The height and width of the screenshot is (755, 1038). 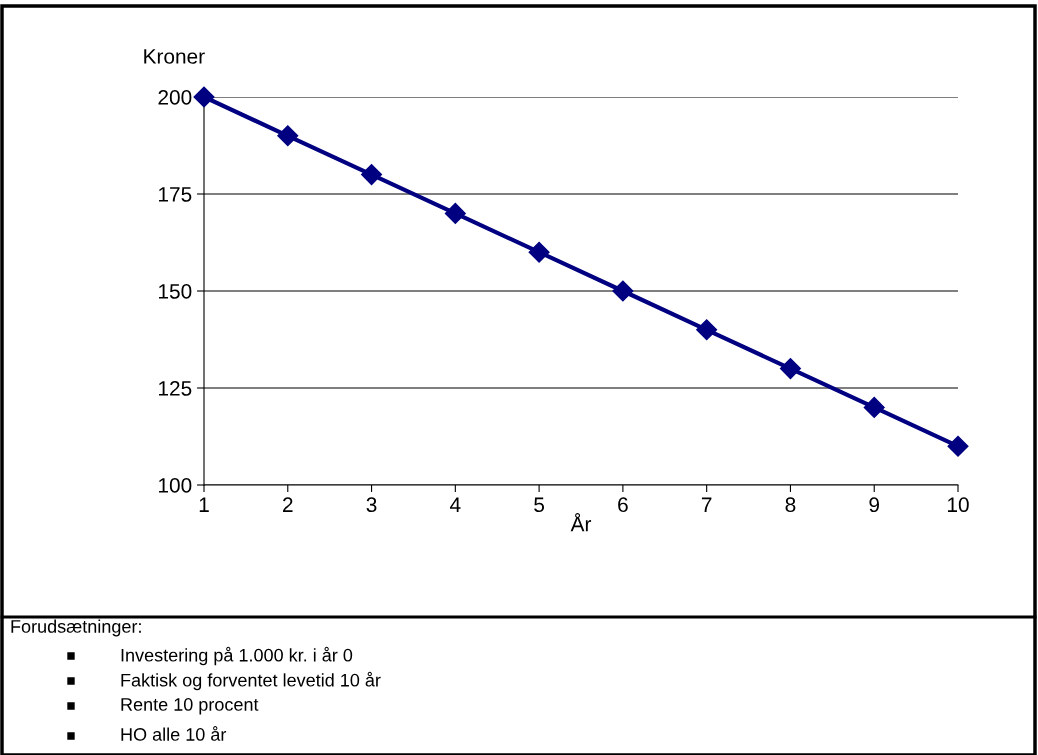 What do you see at coordinates (190, 706) in the screenshot?
I see `text: Rente 10 procent` at bounding box center [190, 706].